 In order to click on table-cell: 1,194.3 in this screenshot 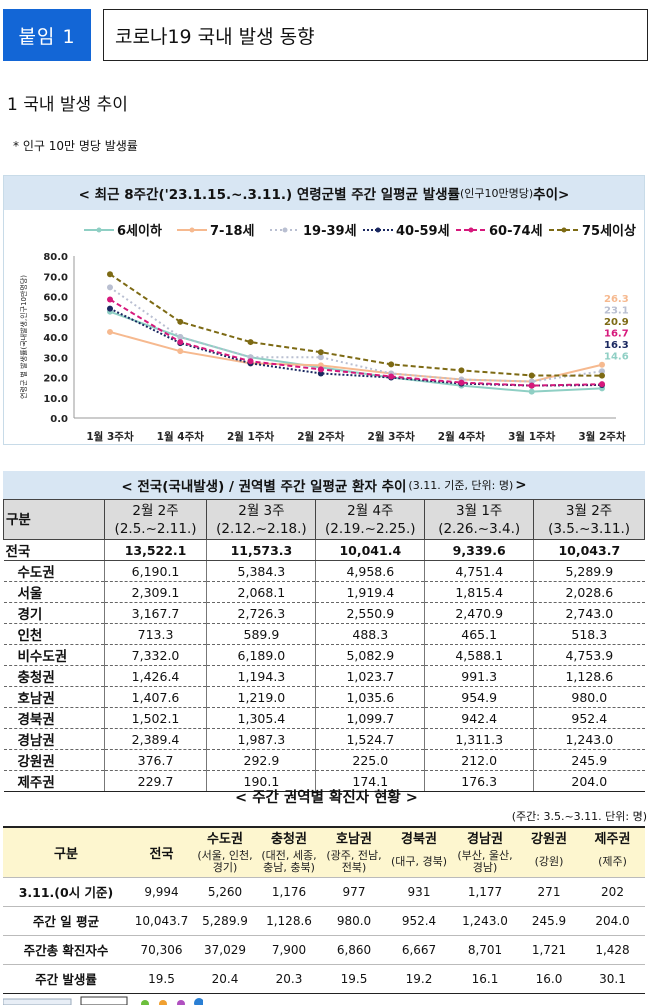, I will do `click(261, 676)`.